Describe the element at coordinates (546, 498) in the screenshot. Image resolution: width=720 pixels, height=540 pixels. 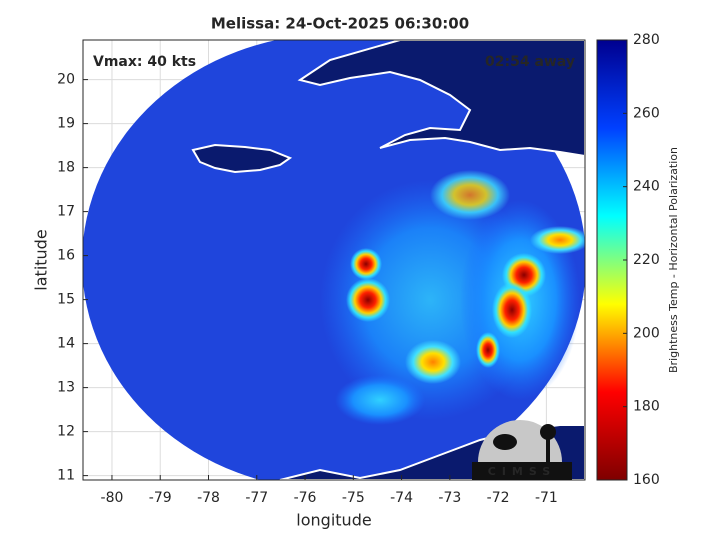
I see `x-tick-label: -71` at that location.